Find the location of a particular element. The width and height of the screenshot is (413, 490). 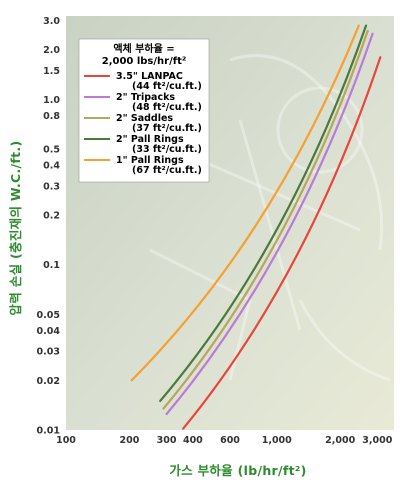

x-tick-label: 400 is located at coordinates (193, 440).